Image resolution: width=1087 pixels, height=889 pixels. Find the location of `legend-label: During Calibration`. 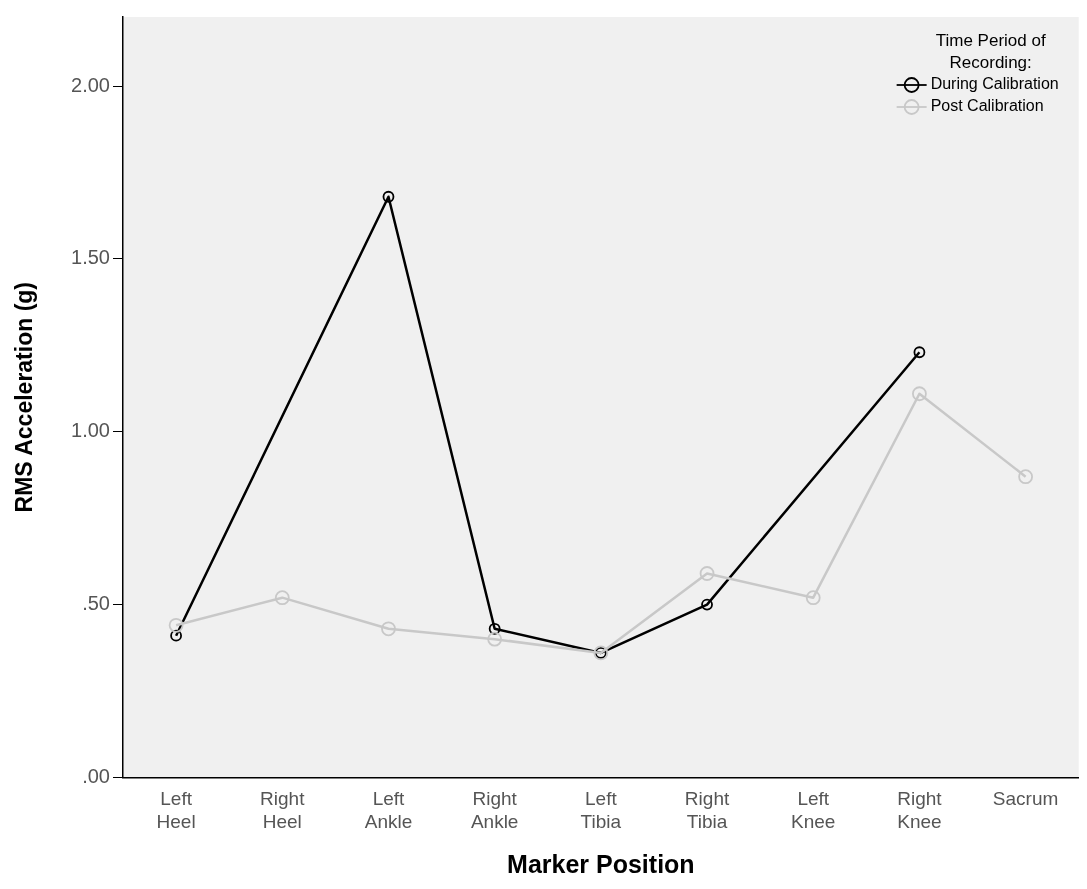

legend-label: During Calibration is located at coordinates (994, 84).